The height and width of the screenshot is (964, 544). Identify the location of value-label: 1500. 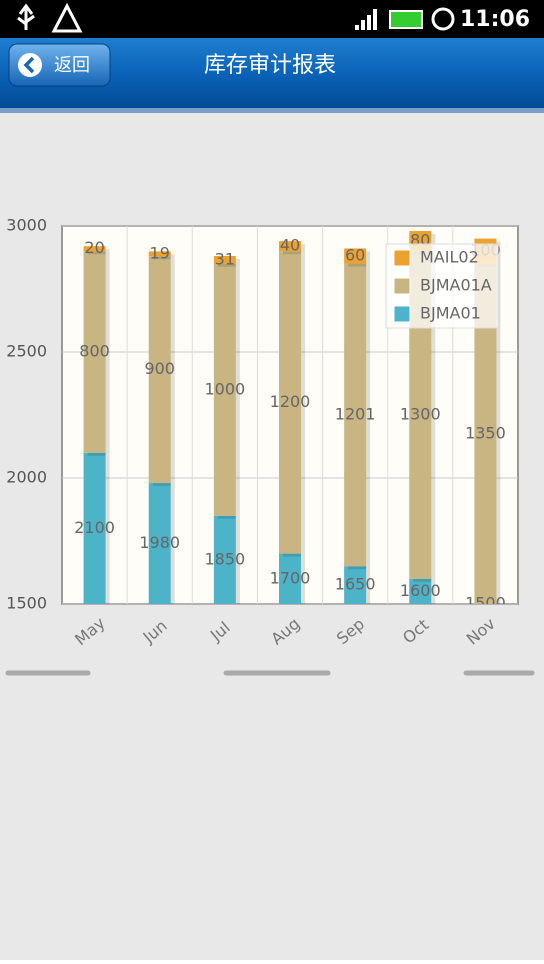
(485, 603).